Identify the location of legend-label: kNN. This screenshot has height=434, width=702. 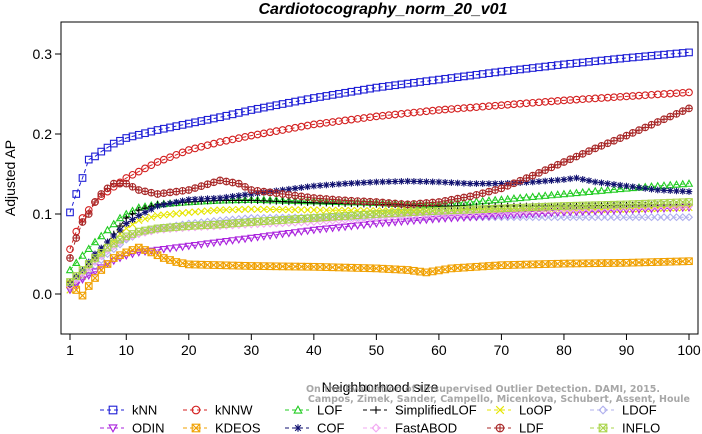
(144, 410).